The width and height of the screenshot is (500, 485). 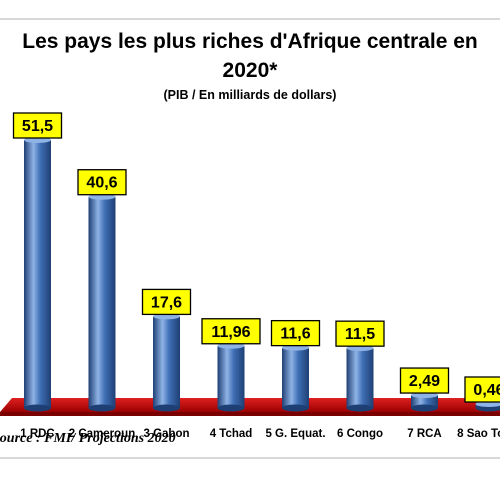 I want to click on data-label: 51,5, so click(x=37, y=126).